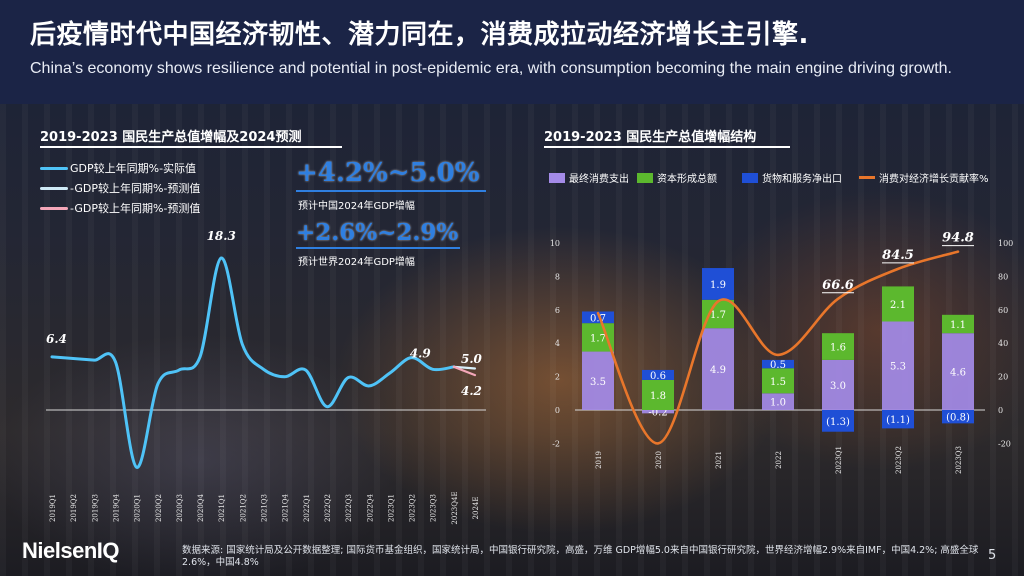 This screenshot has width=1024, height=576. I want to click on bar-value-label: 4.6, so click(958, 373).